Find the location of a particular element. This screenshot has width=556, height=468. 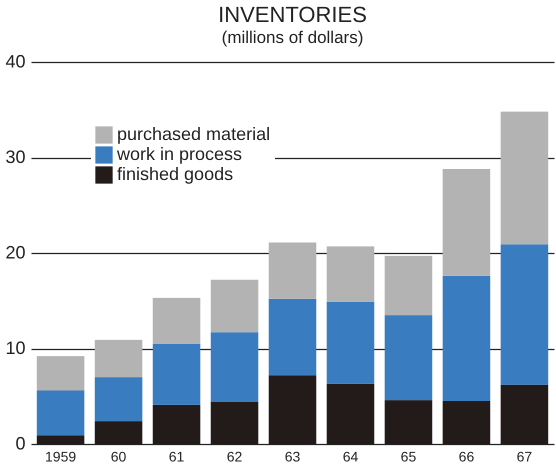

y-tick-label: 20 is located at coordinates (15, 252).